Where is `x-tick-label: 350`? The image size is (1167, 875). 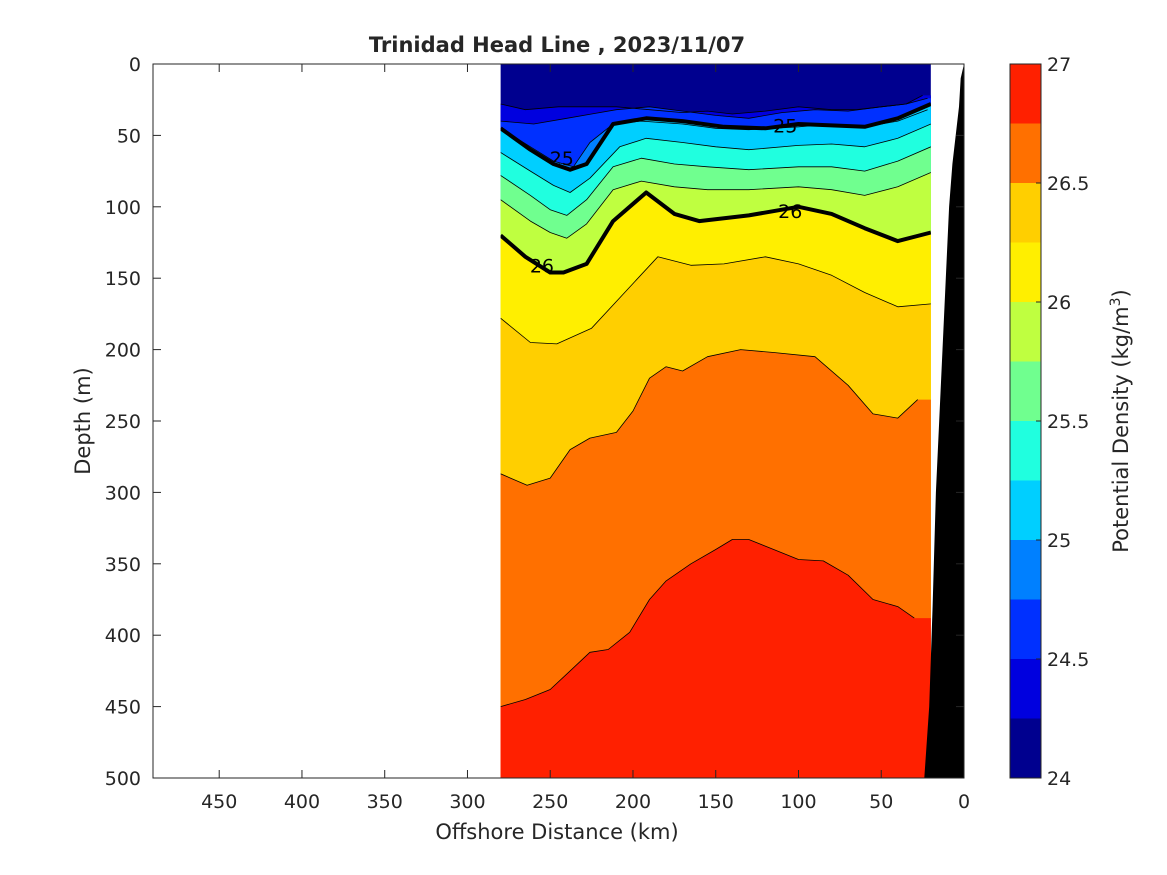 x-tick-label: 350 is located at coordinates (385, 802).